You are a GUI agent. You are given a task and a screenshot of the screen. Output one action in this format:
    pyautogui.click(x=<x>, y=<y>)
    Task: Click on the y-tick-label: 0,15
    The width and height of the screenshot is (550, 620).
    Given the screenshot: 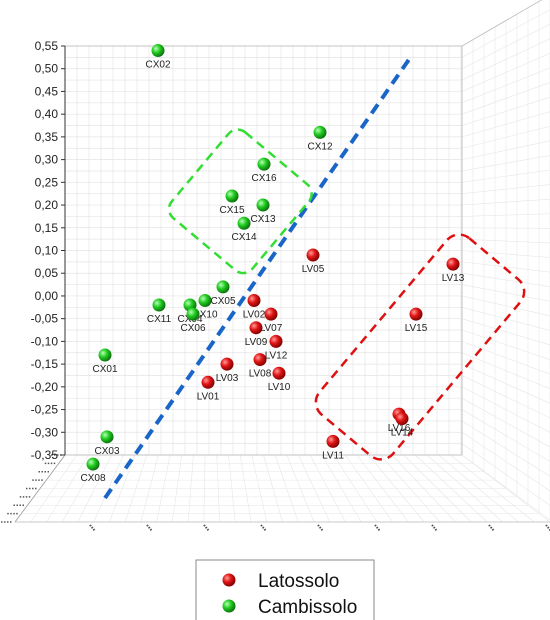 What is the action you would take?
    pyautogui.click(x=47, y=228)
    